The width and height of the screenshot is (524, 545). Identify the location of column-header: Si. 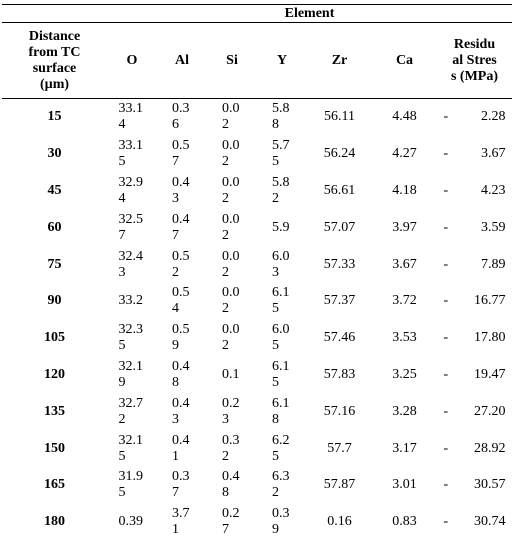
(232, 60).